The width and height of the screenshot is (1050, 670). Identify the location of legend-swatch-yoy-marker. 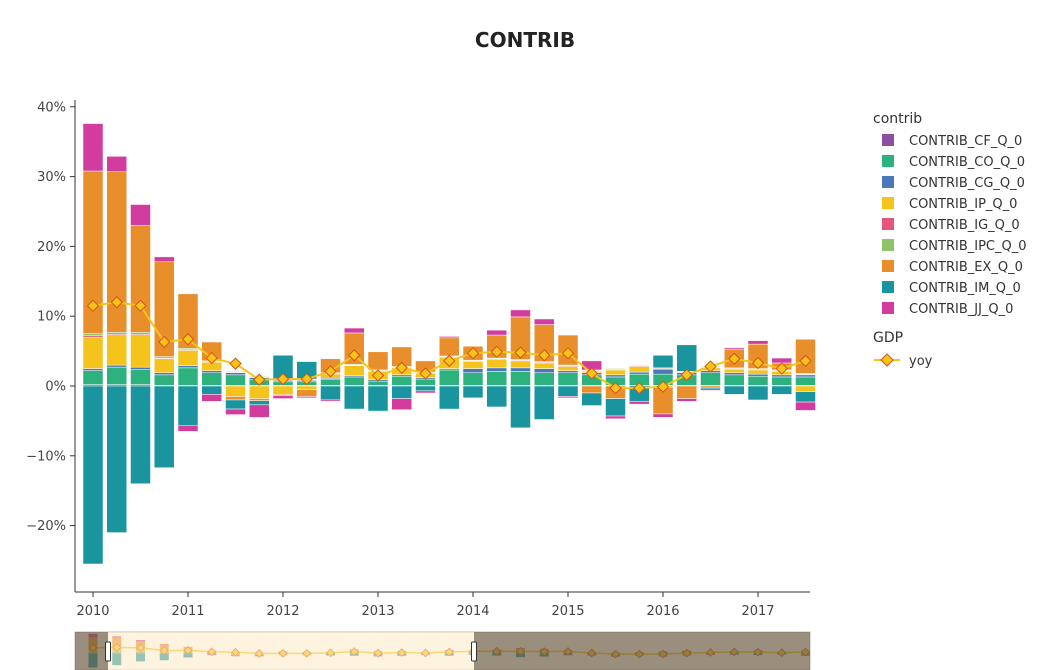
(887, 360).